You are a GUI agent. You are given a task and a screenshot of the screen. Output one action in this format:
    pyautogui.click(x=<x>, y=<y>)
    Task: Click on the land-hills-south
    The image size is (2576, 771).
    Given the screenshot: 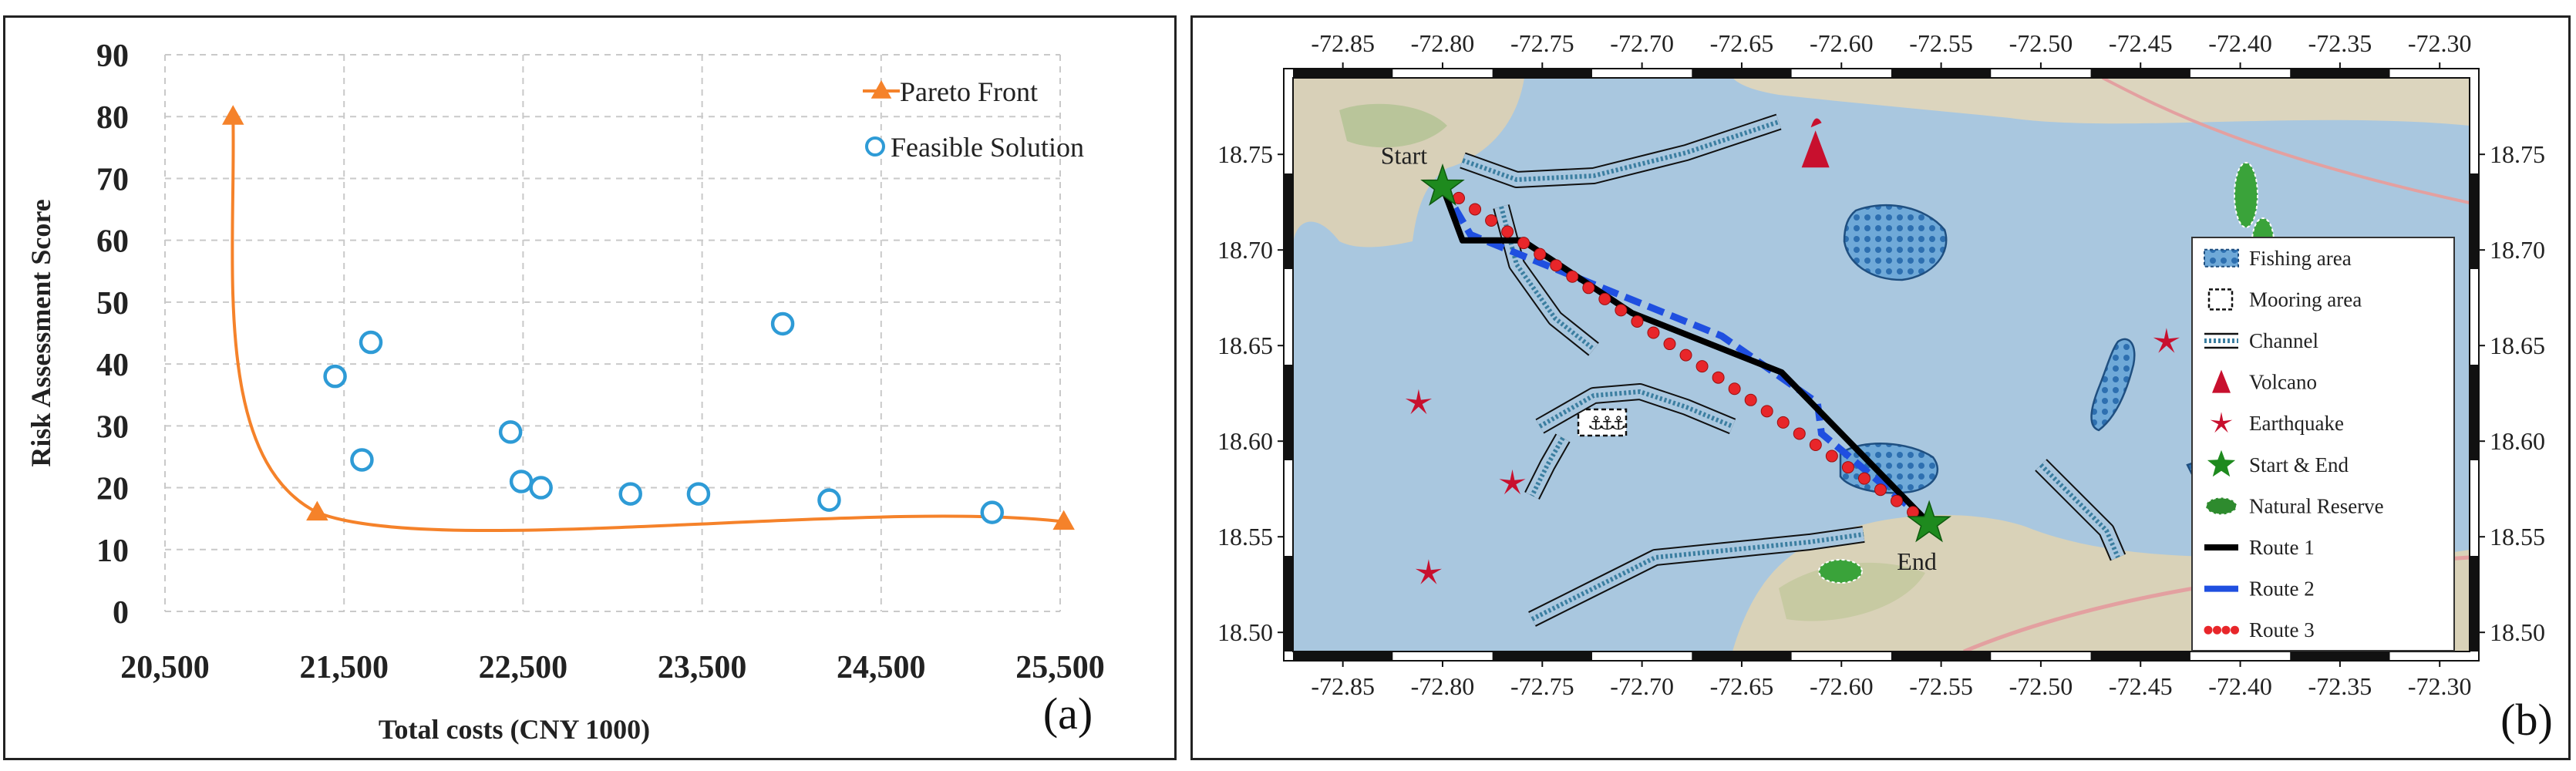 What is the action you would take?
    pyautogui.click(x=1852, y=591)
    